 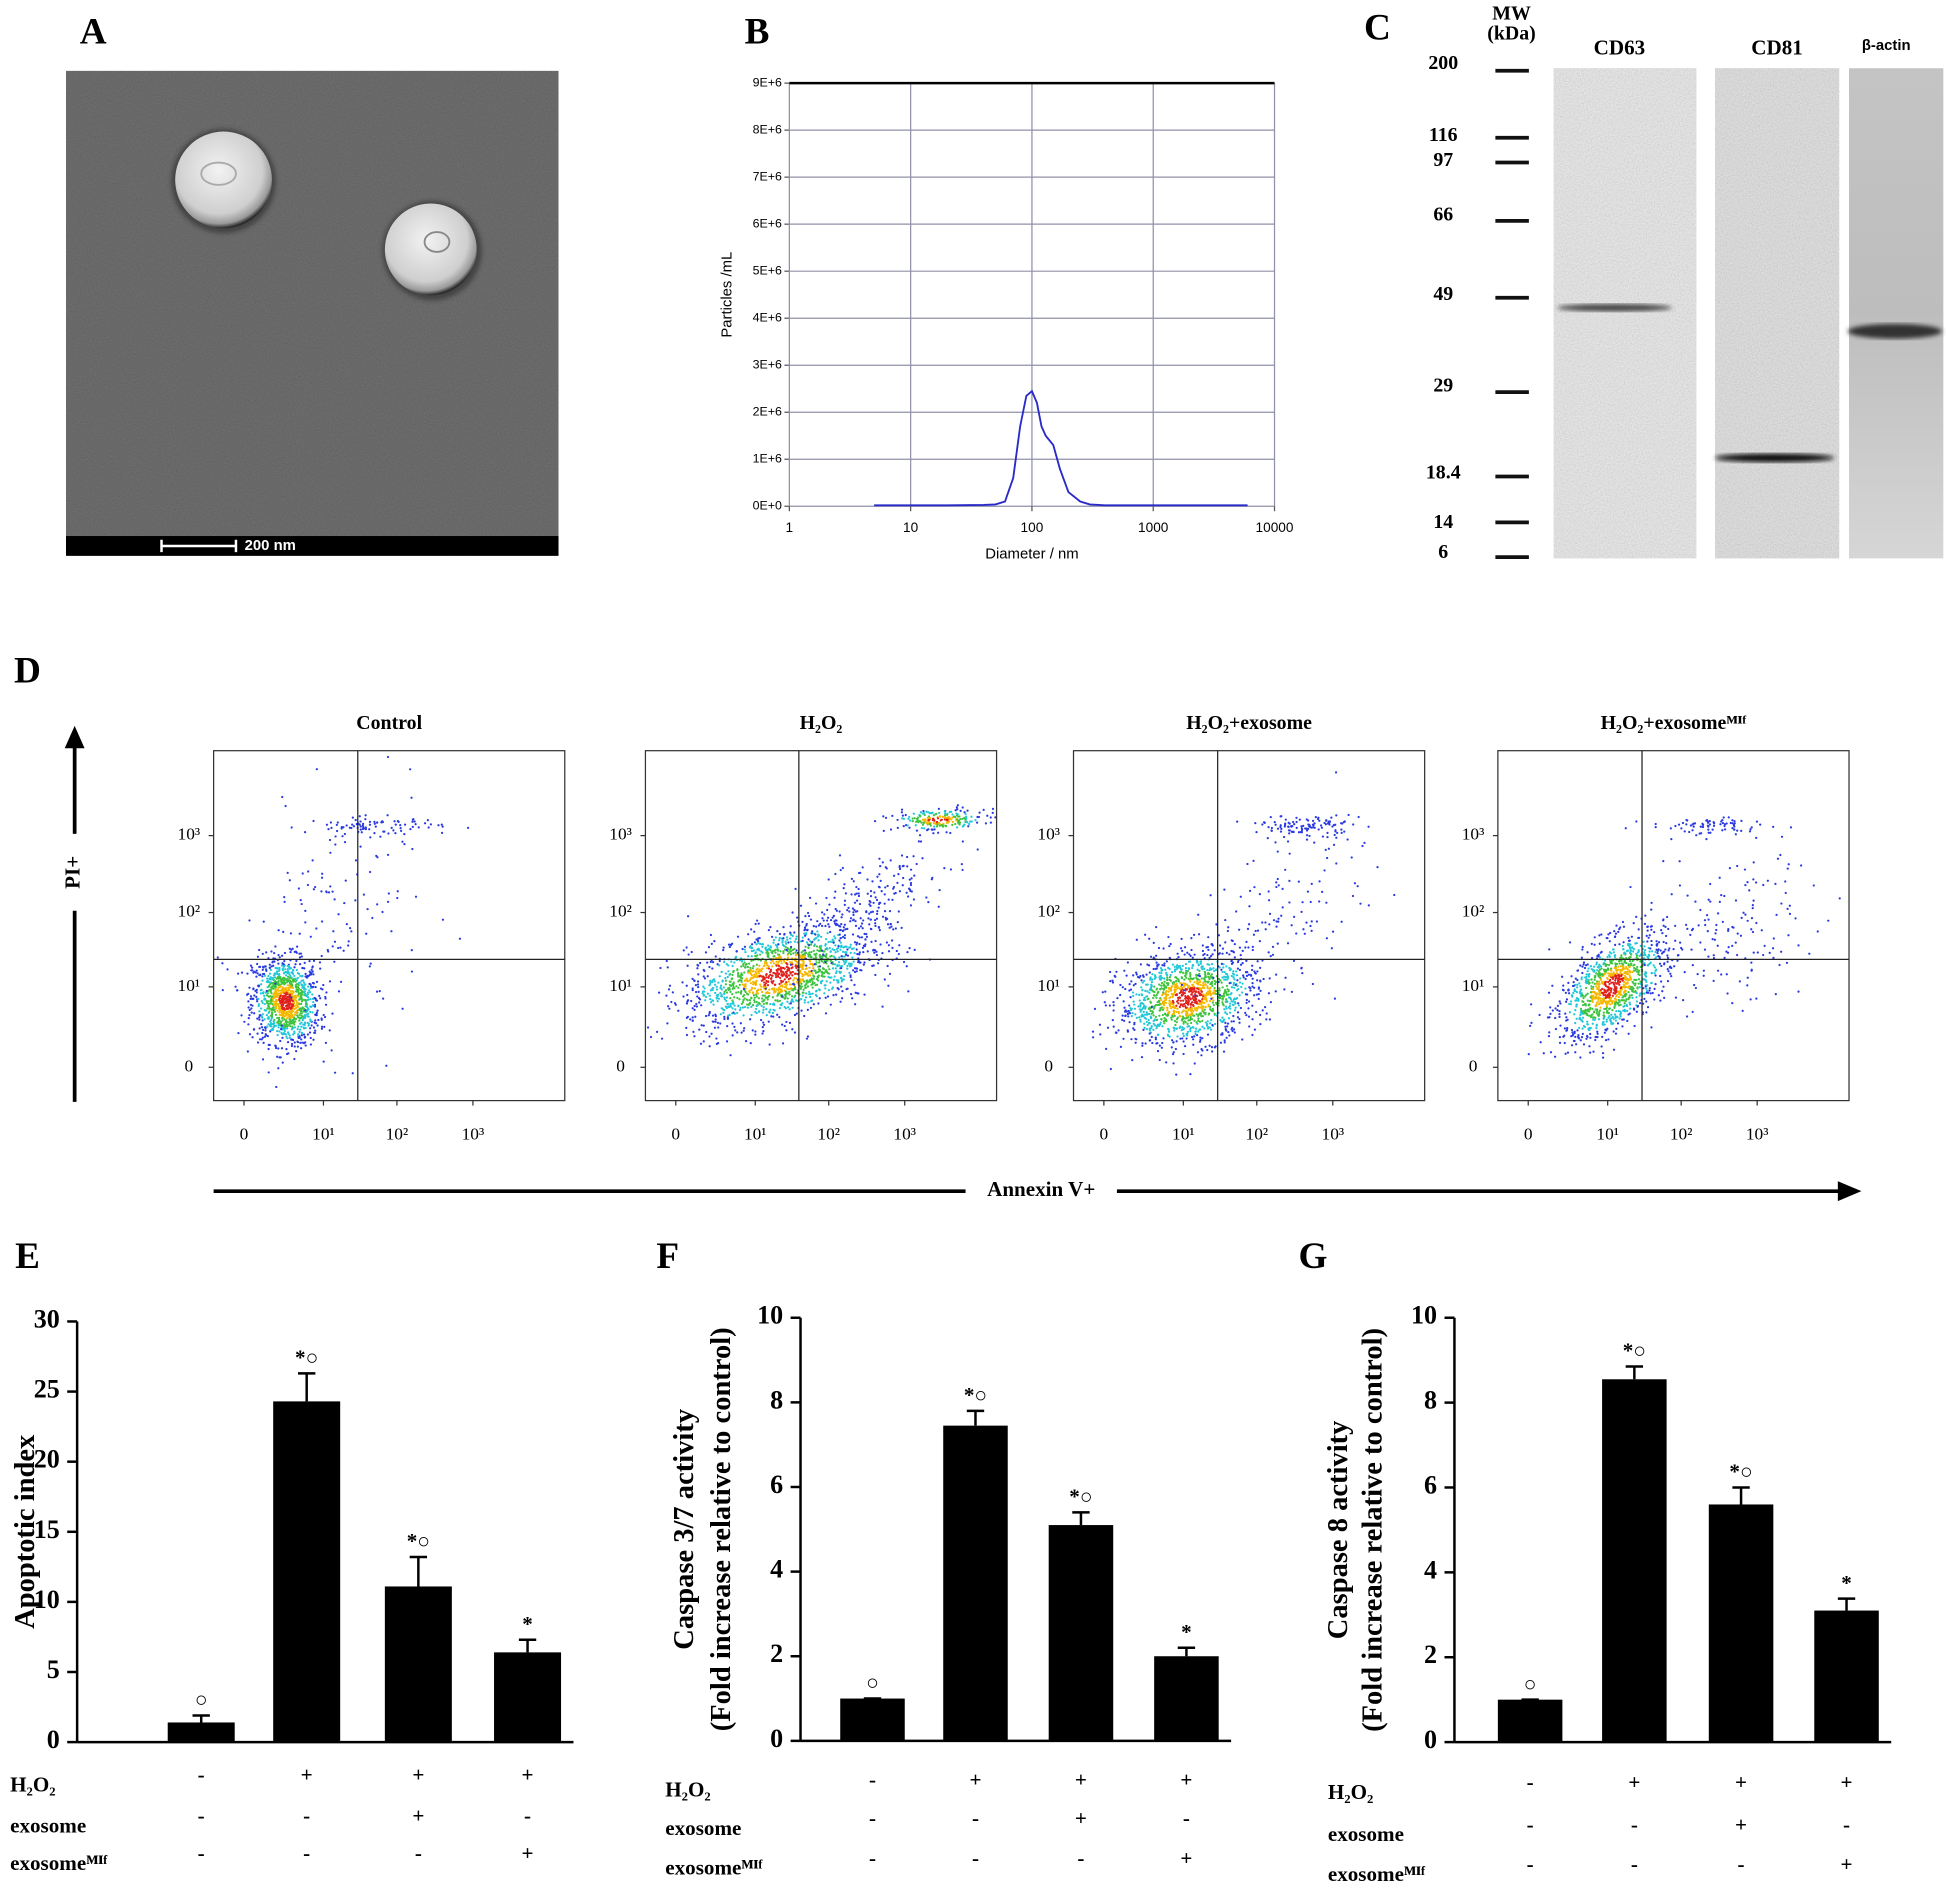 I want to click on mw-title: MW, so click(x=1511, y=13).